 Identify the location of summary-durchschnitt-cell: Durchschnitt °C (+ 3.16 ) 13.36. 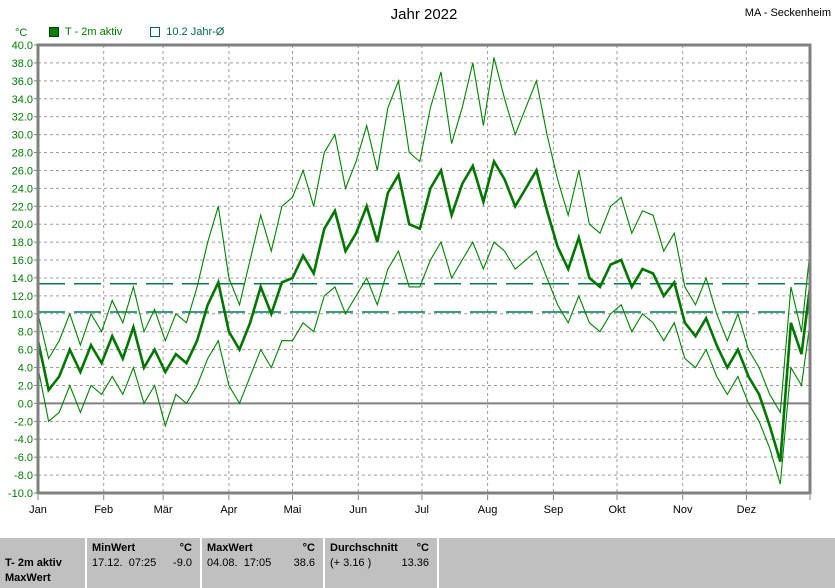
(382, 563).